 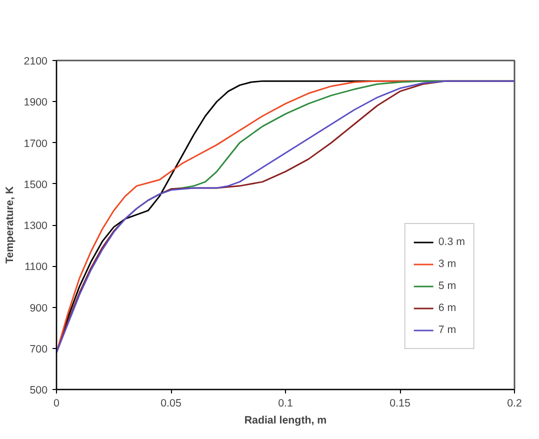 What do you see at coordinates (10, 225) in the screenshot?
I see `y-axis-title: Temperature, K` at bounding box center [10, 225].